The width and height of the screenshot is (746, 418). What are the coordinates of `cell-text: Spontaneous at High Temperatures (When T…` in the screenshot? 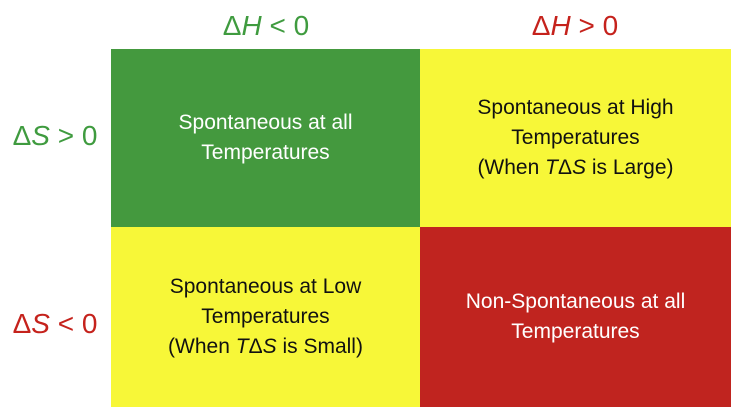 It's located at (575, 138).